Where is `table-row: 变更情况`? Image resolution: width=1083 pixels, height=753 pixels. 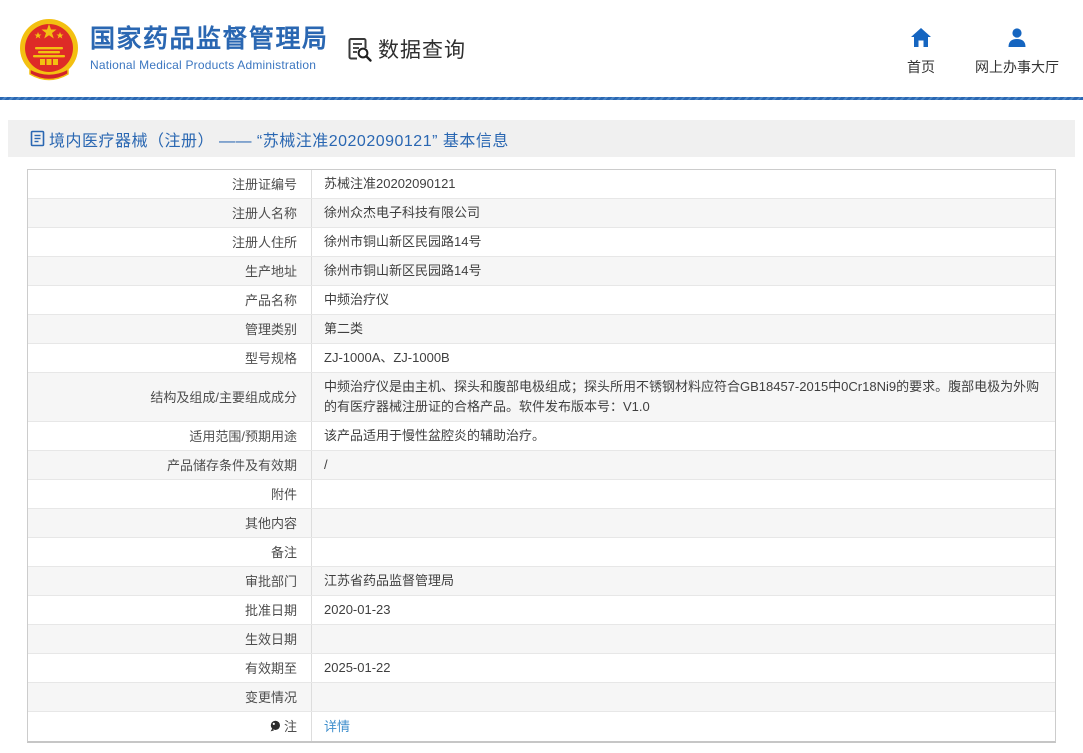
table-row: 变更情况 is located at coordinates (541, 697).